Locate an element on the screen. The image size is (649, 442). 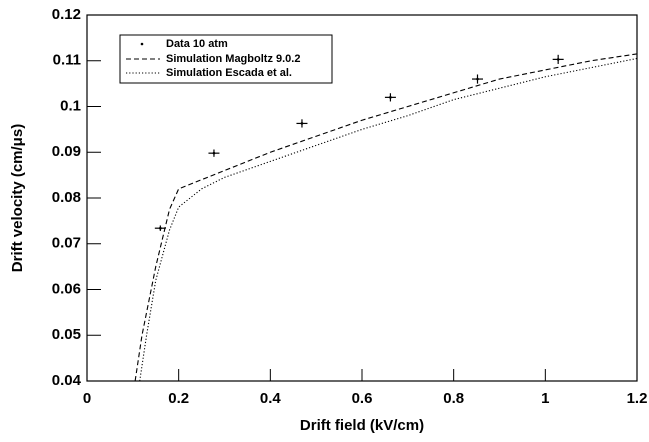
y-tick-label: 0.05 is located at coordinates (66, 334).